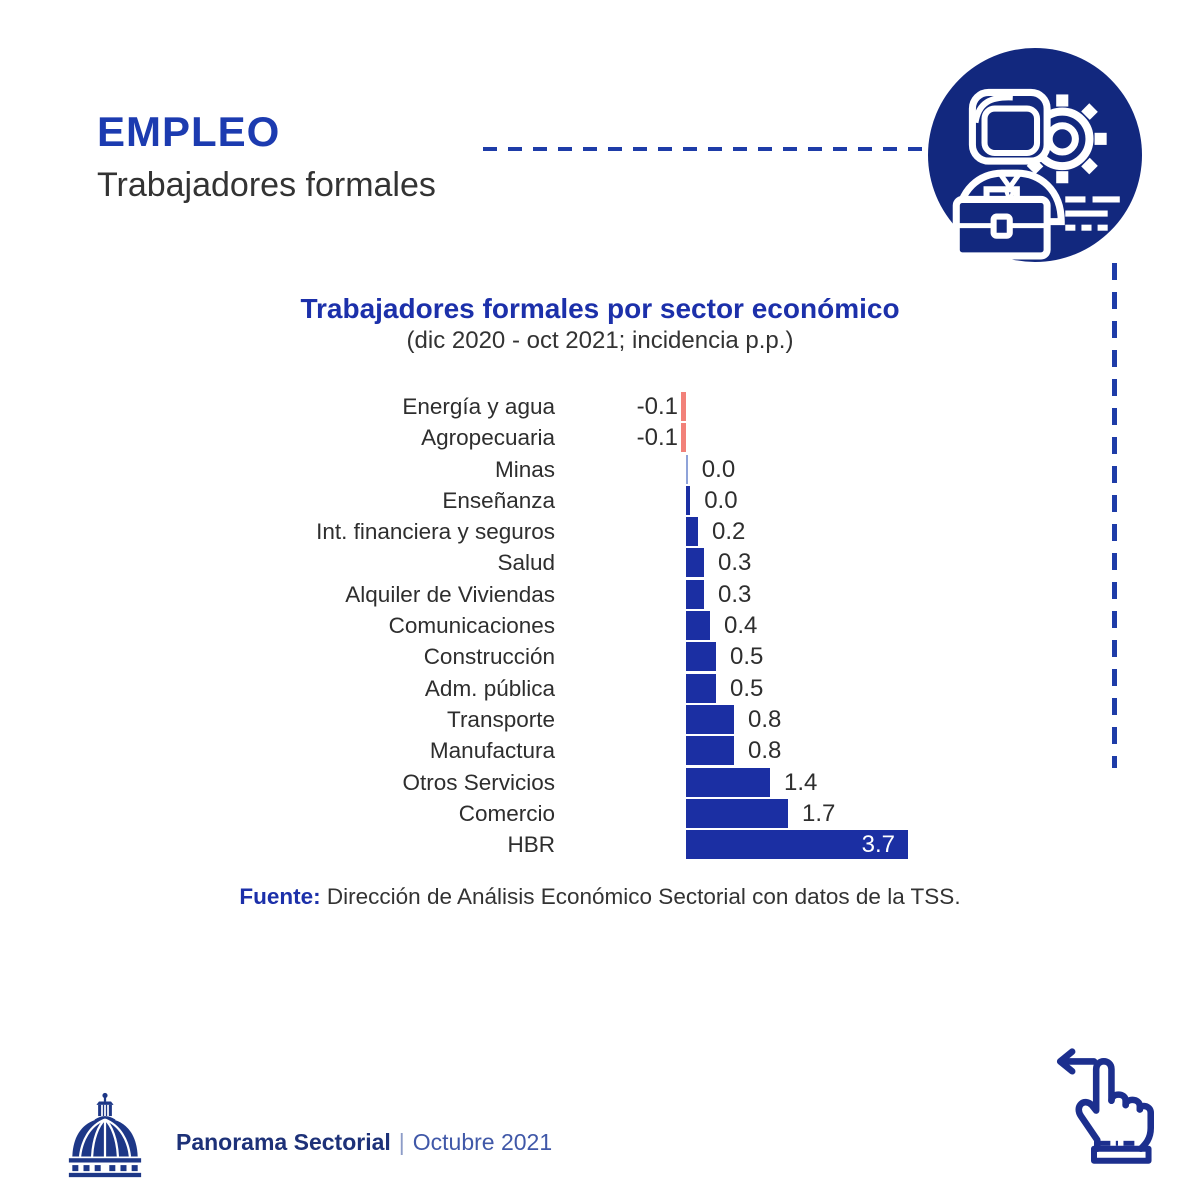 The height and width of the screenshot is (1200, 1200). Describe the element at coordinates (741, 626) in the screenshot. I see `value-label: 0.4` at that location.